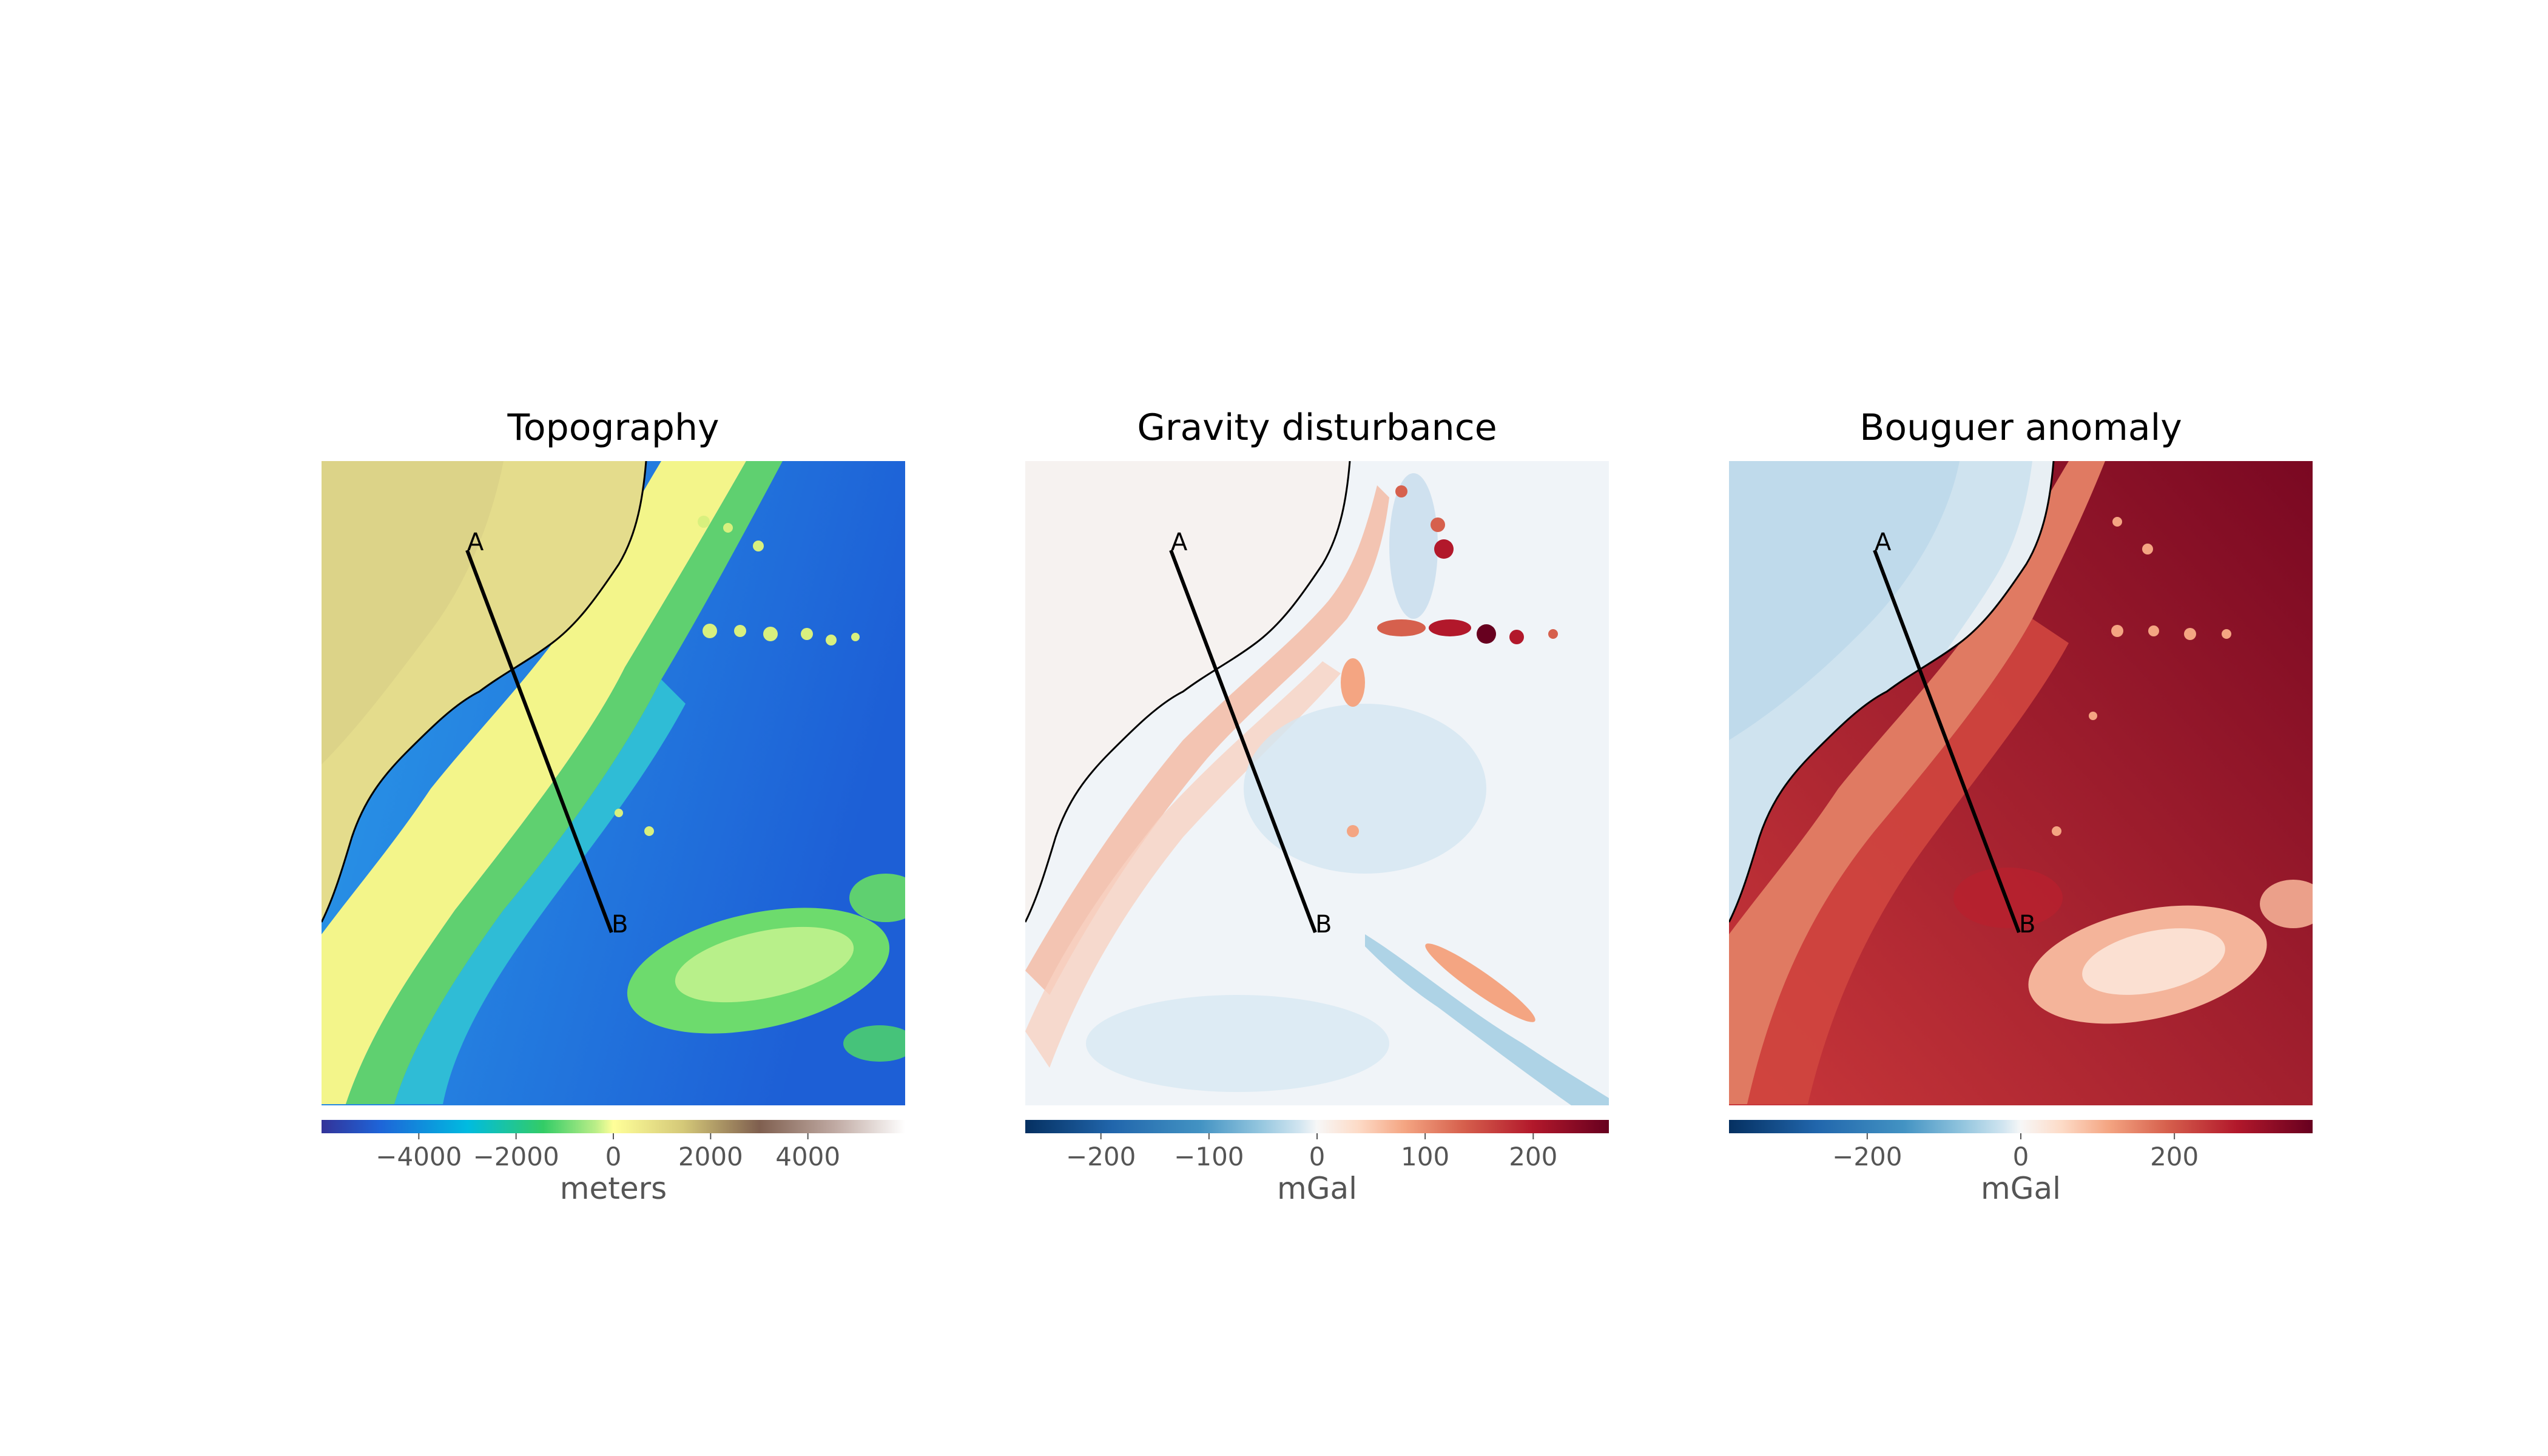 This screenshot has width=2548, height=1456. Describe the element at coordinates (419, 1156) in the screenshot. I see `colorbar-tick-label: −4000` at that location.